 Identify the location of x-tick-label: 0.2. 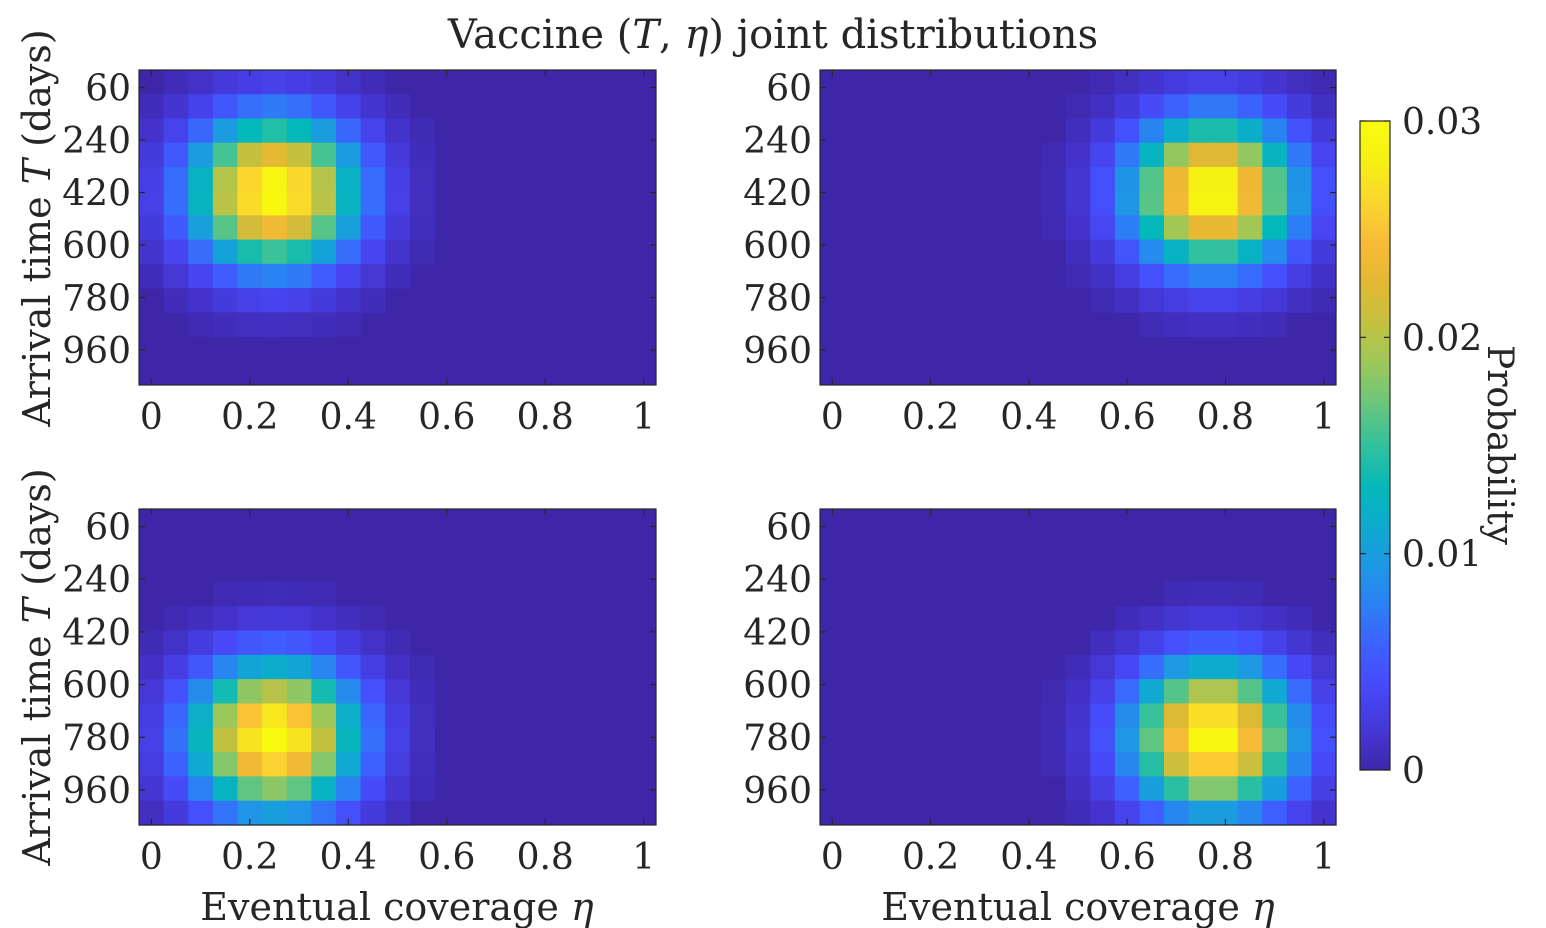
(930, 417).